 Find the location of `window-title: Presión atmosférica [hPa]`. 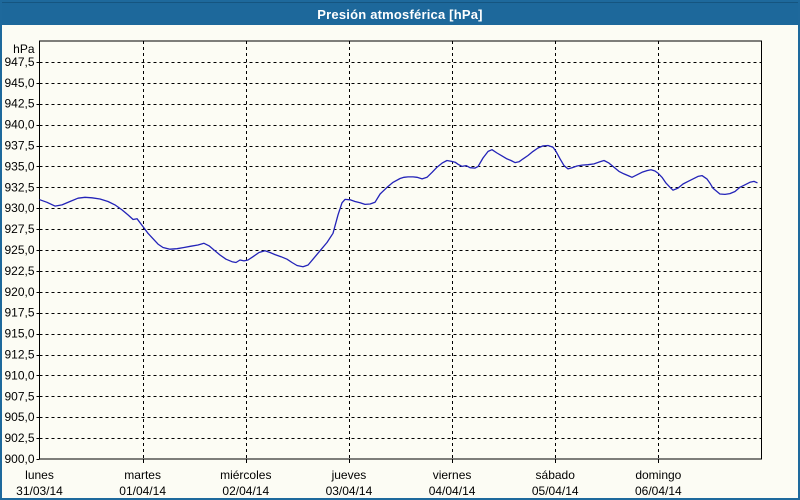

window-title: Presión atmosférica [hPa] is located at coordinates (400, 14).